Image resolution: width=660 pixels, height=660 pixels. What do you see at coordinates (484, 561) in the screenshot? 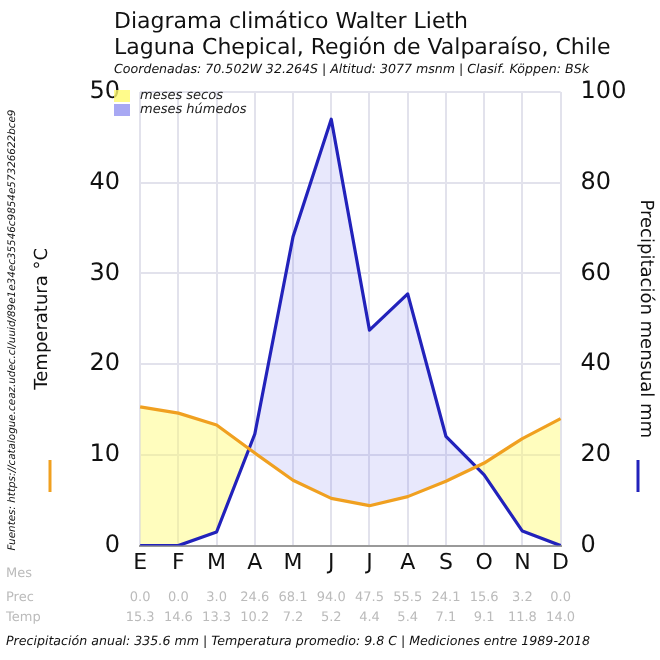
I see `x-tick-label: O` at bounding box center [484, 561].